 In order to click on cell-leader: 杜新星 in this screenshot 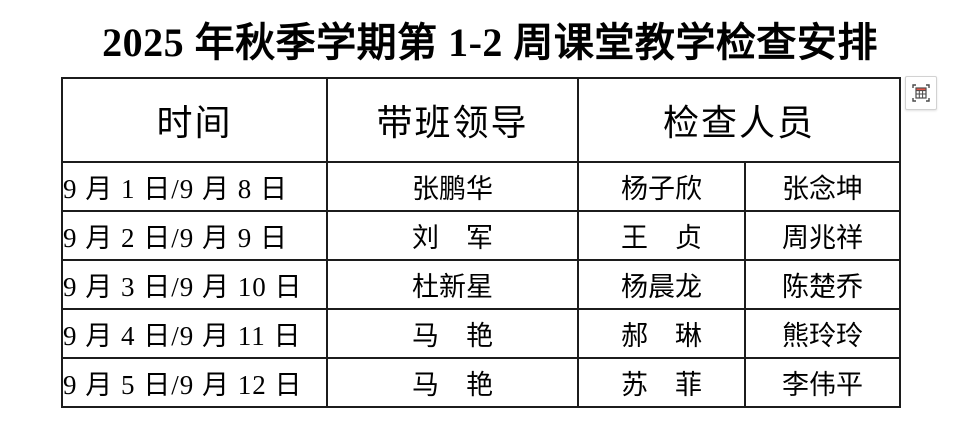, I will do `click(452, 284)`.